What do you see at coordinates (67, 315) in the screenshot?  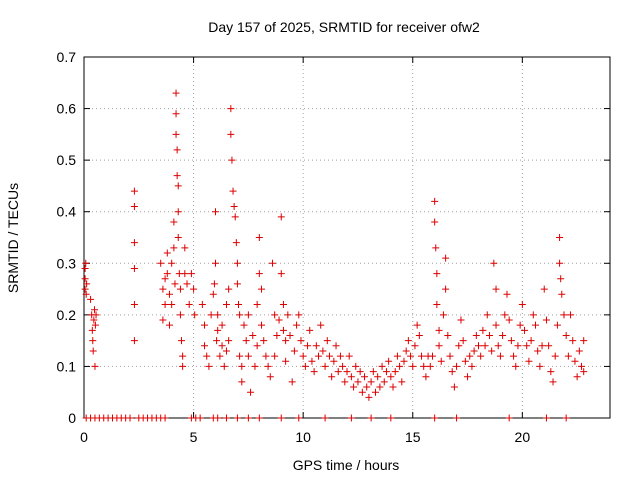 I see `y-tick-label: 0.2` at bounding box center [67, 315].